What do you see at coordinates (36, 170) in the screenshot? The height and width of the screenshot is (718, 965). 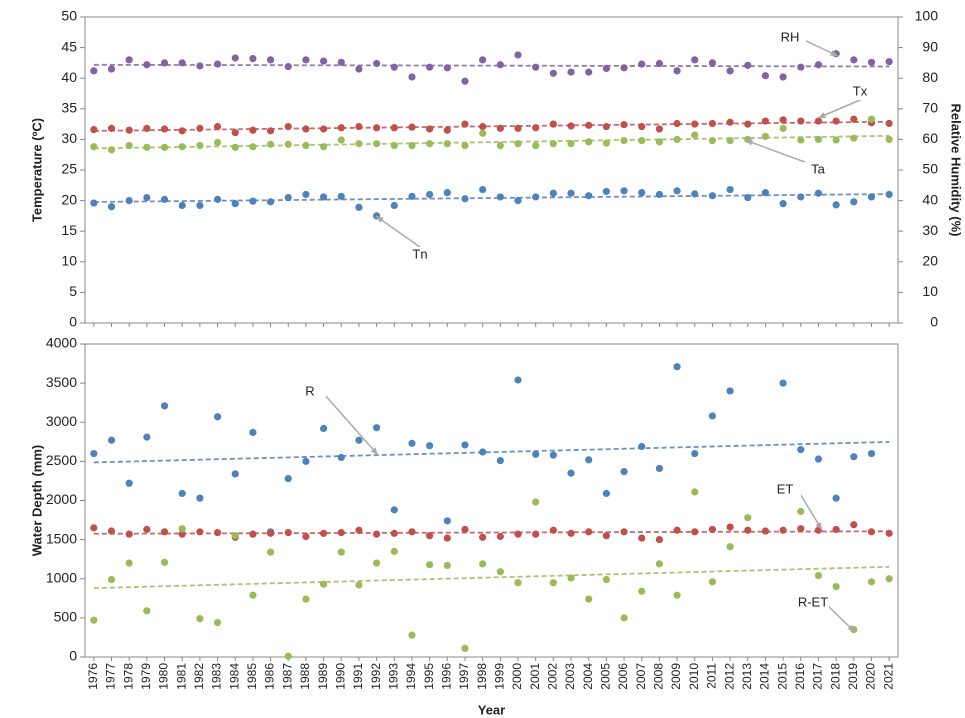 I see `y-axis-title: Temperature (ºC)` at bounding box center [36, 170].